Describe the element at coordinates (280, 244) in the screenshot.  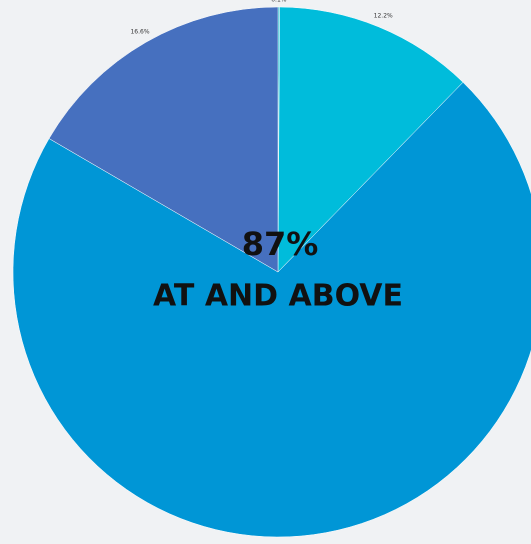
I see `annotation: 87%` at that location.